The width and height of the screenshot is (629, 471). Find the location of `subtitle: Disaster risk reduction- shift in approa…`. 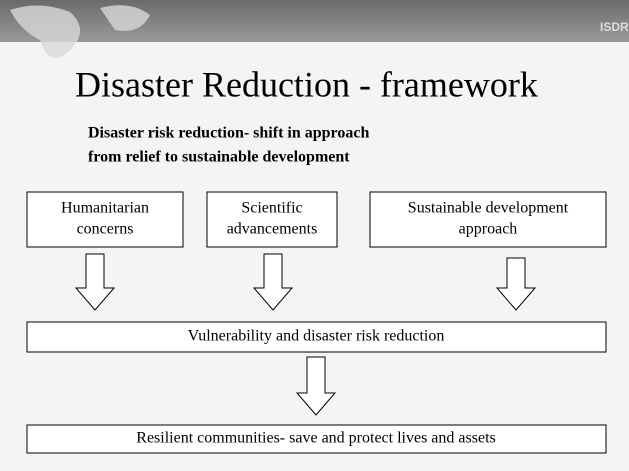

subtitle: Disaster risk reduction- shift in approa… is located at coordinates (228, 133).